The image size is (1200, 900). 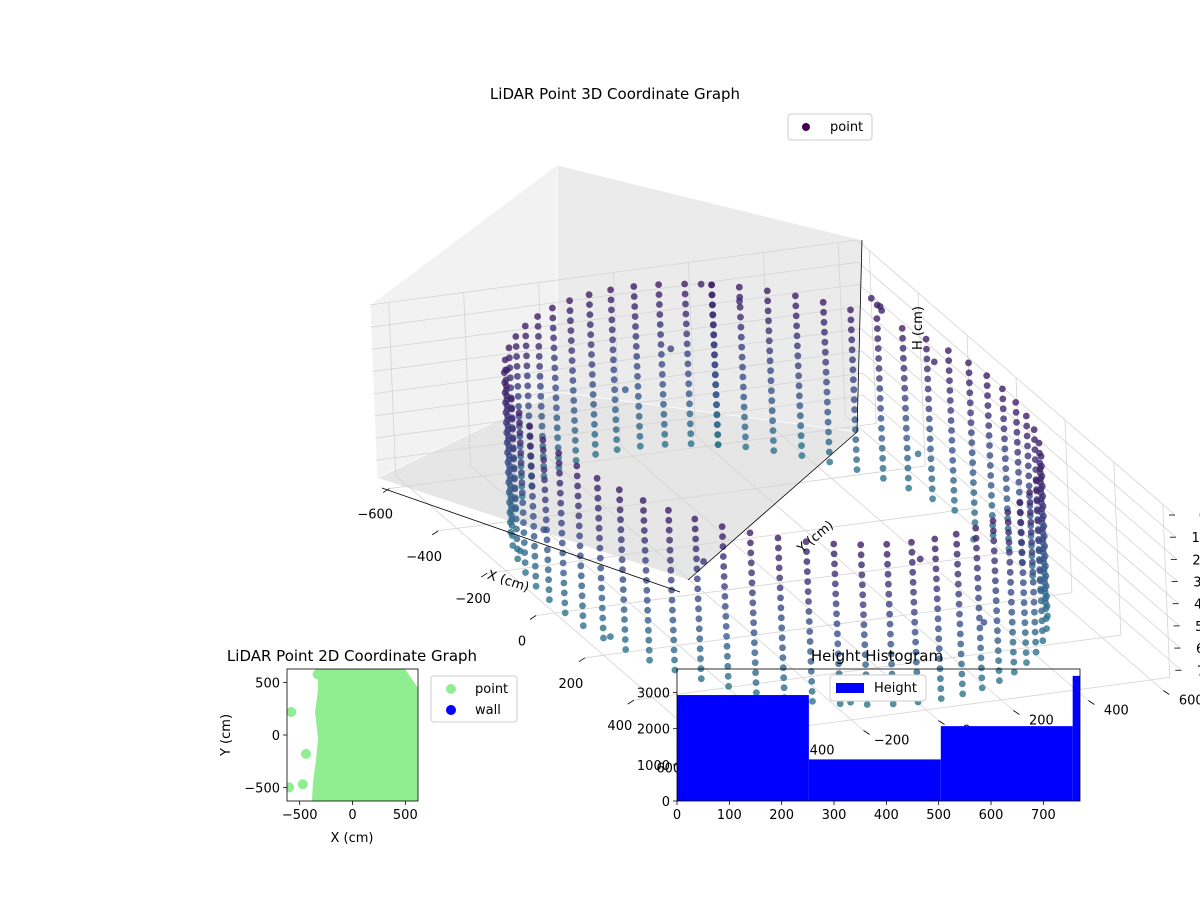 What do you see at coordinates (292, 711) in the screenshot?
I see `data-point-2d` at bounding box center [292, 711].